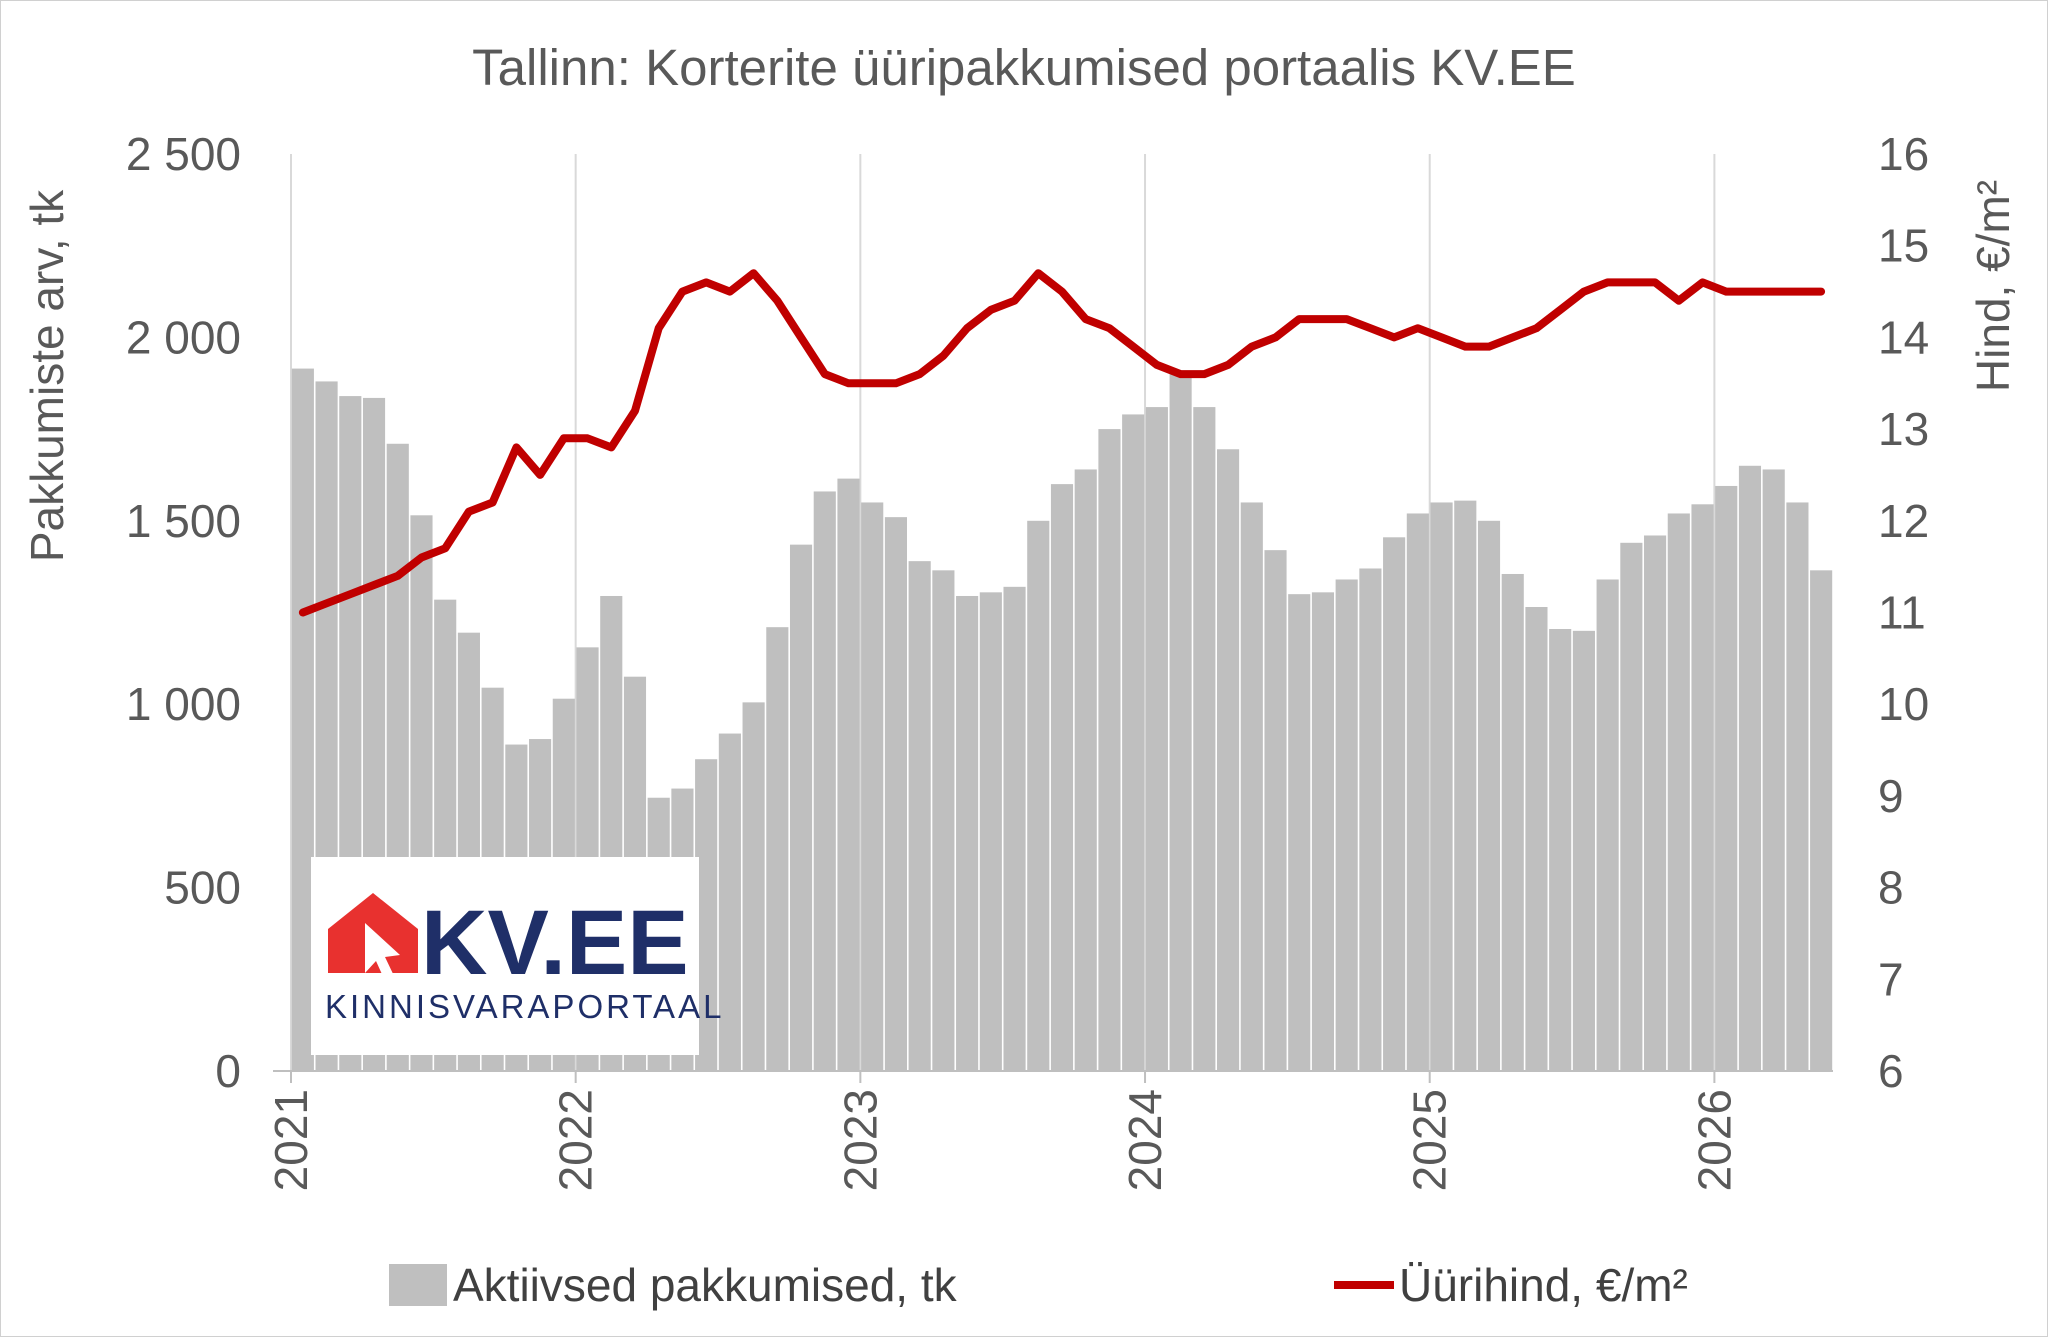  I want to click on y2-tick-label: 8, so click(1891, 888).